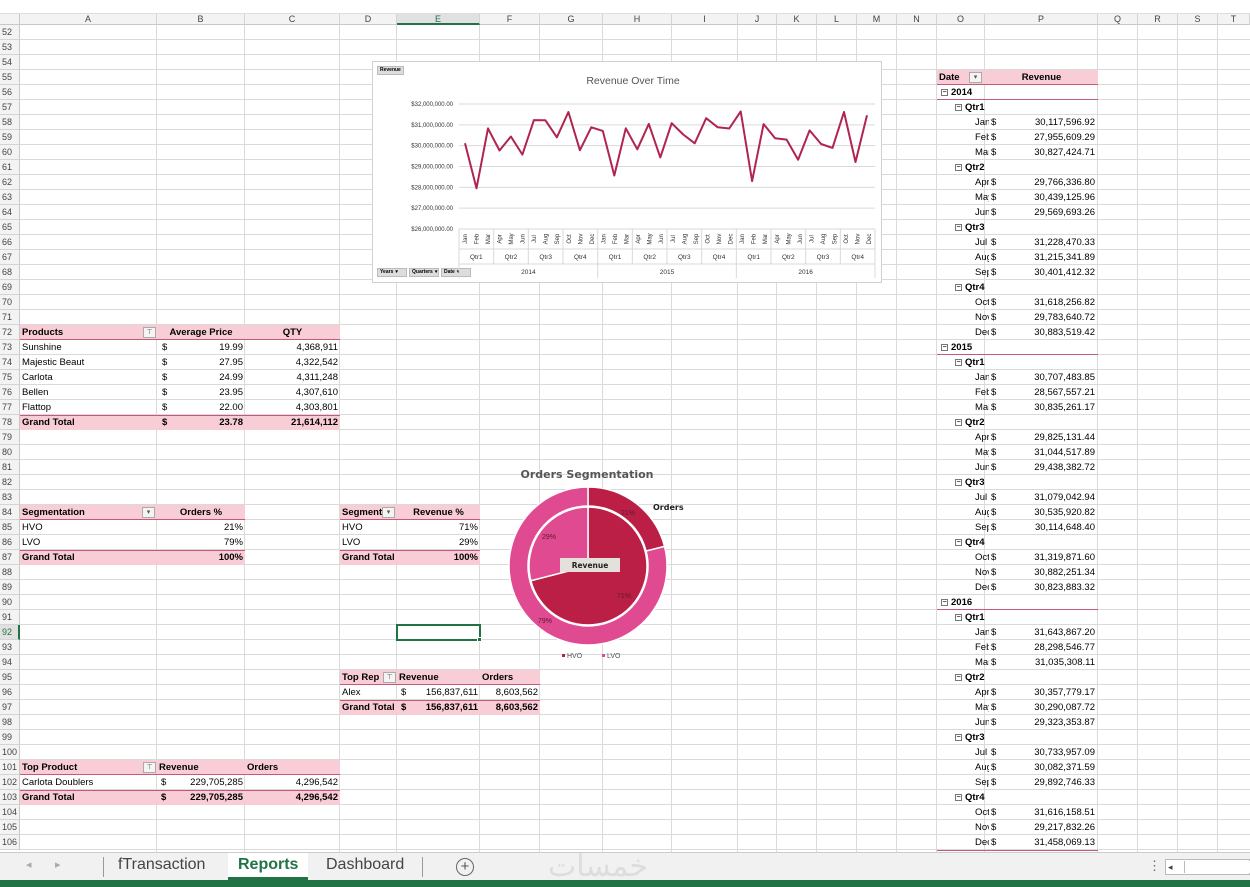 The image size is (1250, 887). What do you see at coordinates (10, 692) in the screenshot?
I see `row-header-96: 96` at bounding box center [10, 692].